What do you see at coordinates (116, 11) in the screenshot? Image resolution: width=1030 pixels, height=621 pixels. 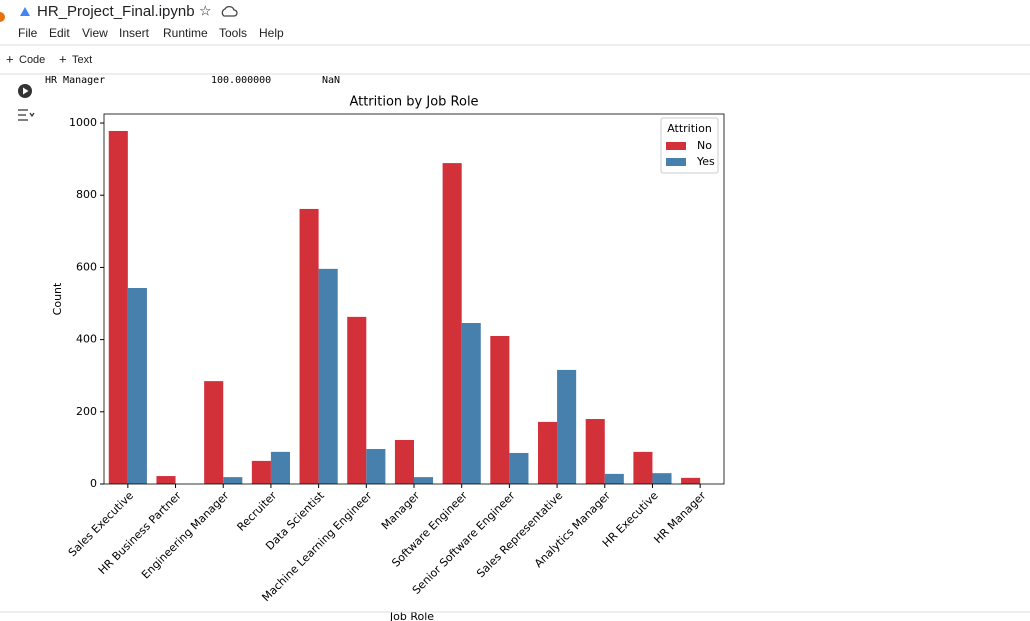 I see `notebook-title: HR_Project_Final.ipynb` at bounding box center [116, 11].